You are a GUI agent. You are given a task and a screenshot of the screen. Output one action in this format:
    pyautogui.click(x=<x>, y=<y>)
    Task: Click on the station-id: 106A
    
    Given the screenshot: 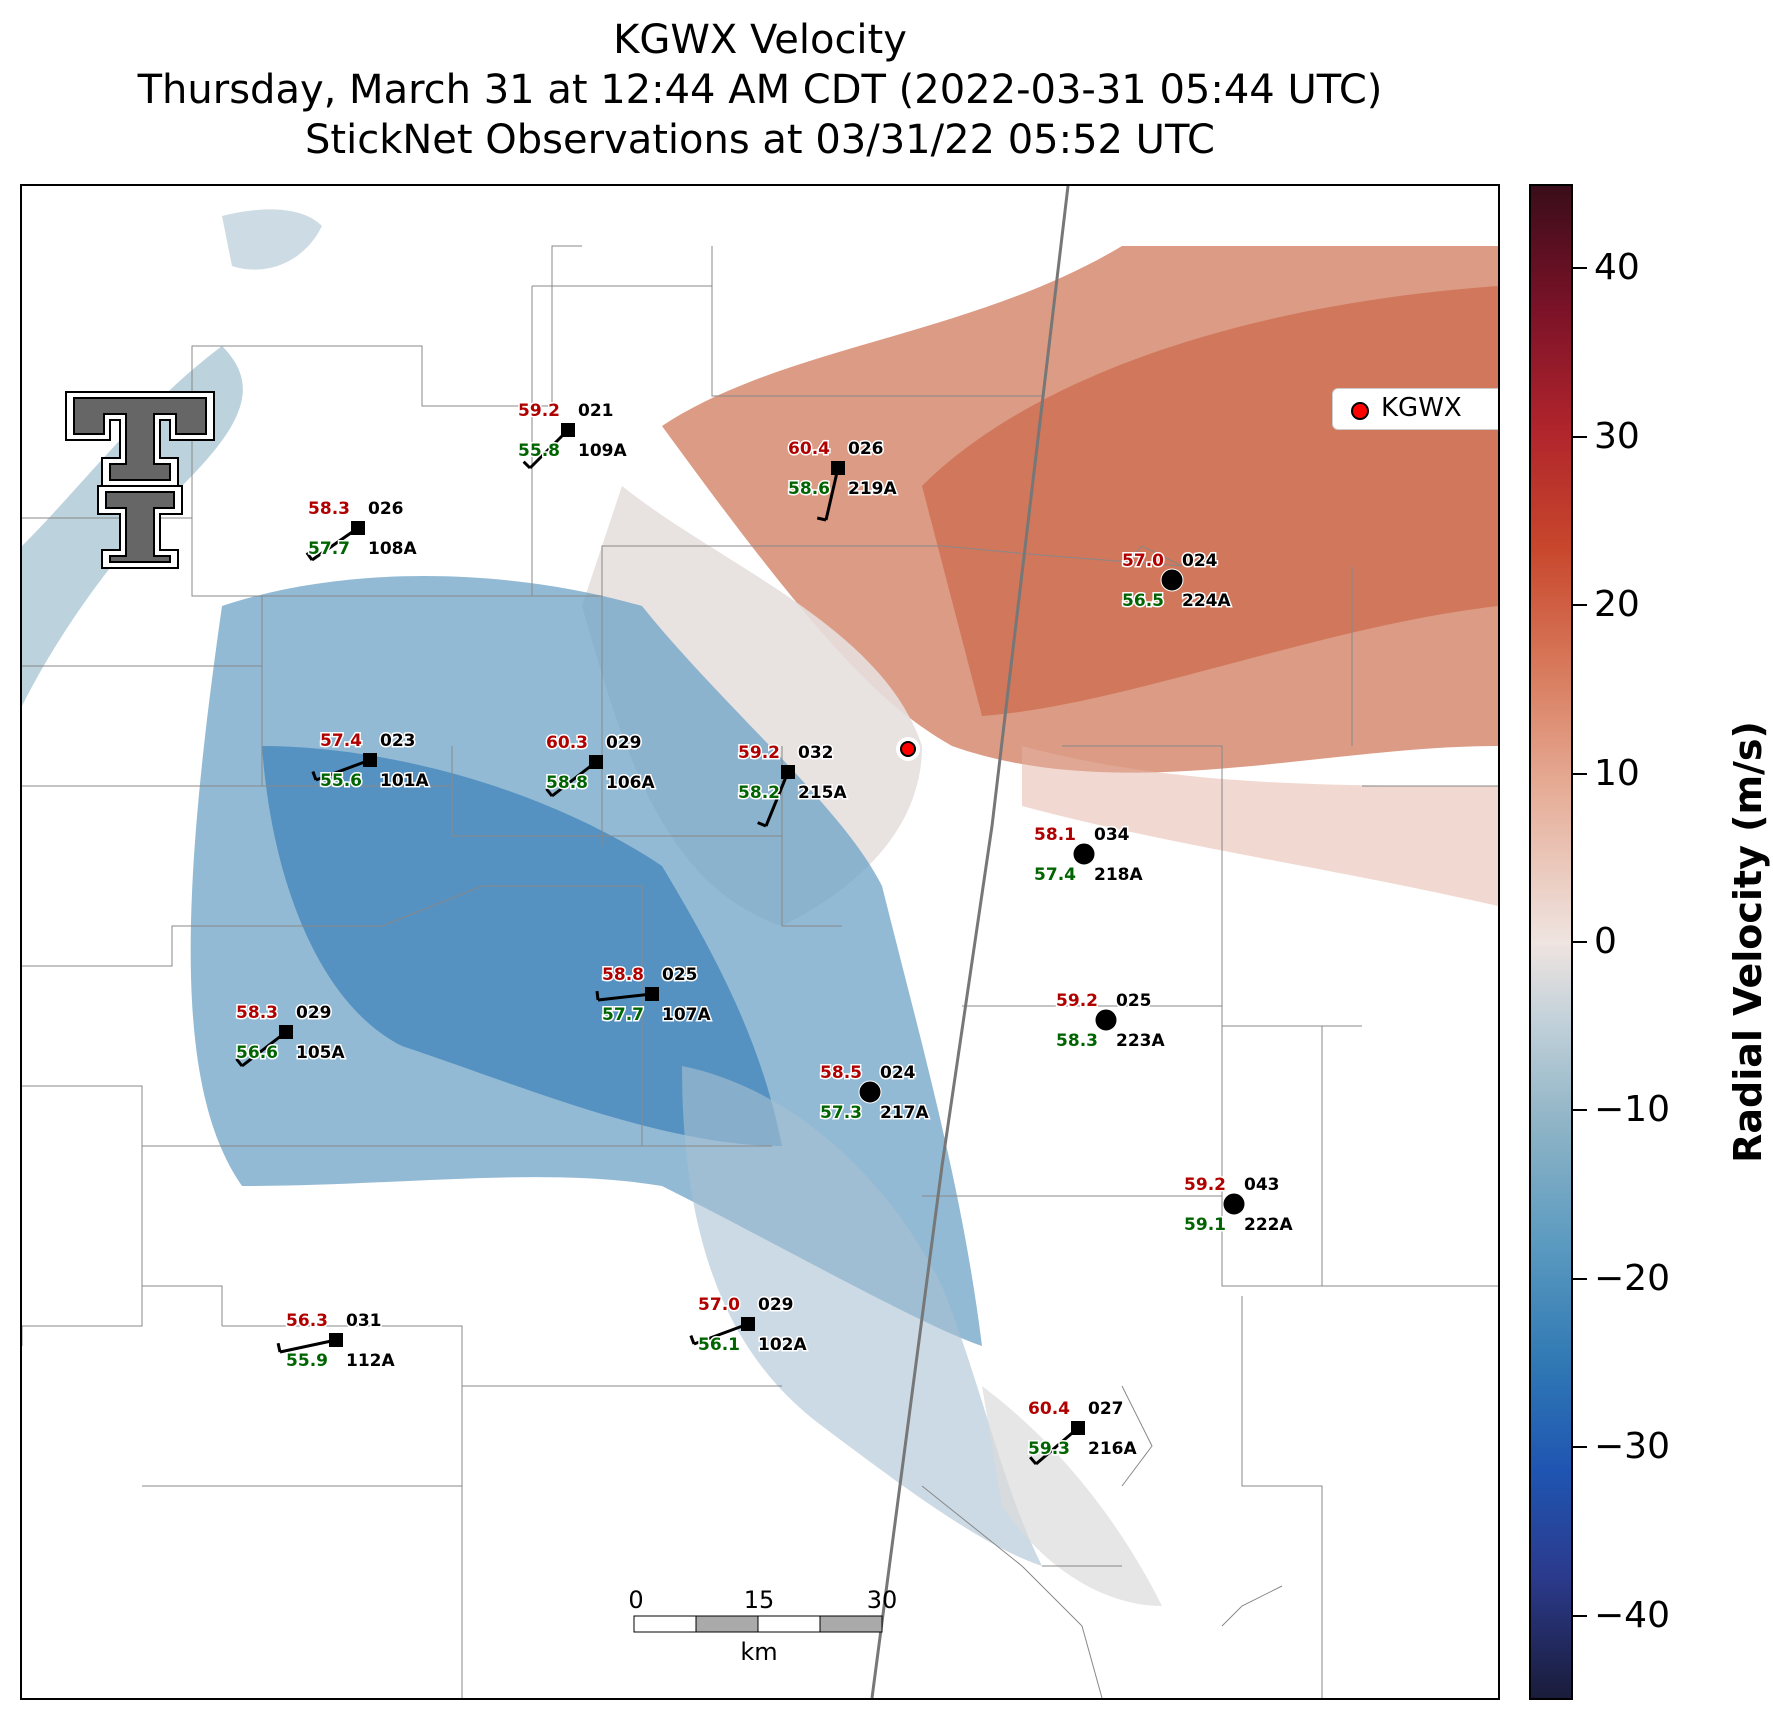 What is the action you would take?
    pyautogui.click(x=630, y=783)
    